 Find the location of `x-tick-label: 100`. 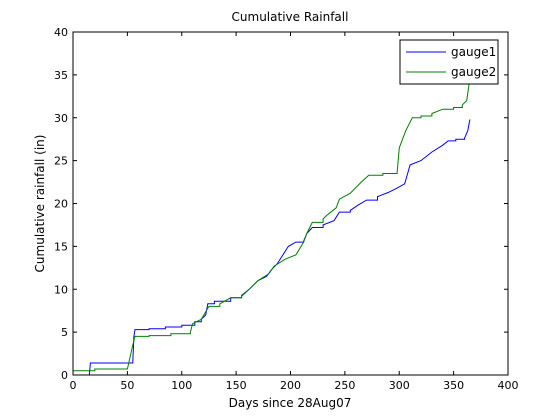

x-tick-label: 100 is located at coordinates (181, 385).